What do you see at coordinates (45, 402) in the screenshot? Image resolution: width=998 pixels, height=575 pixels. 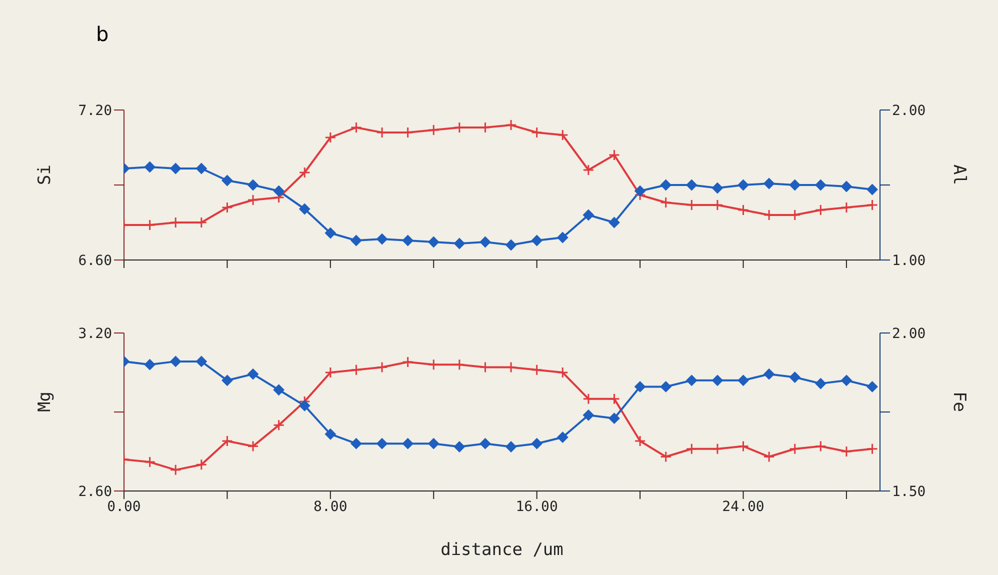 I see `y-axis-title: Mg` at bounding box center [45, 402].